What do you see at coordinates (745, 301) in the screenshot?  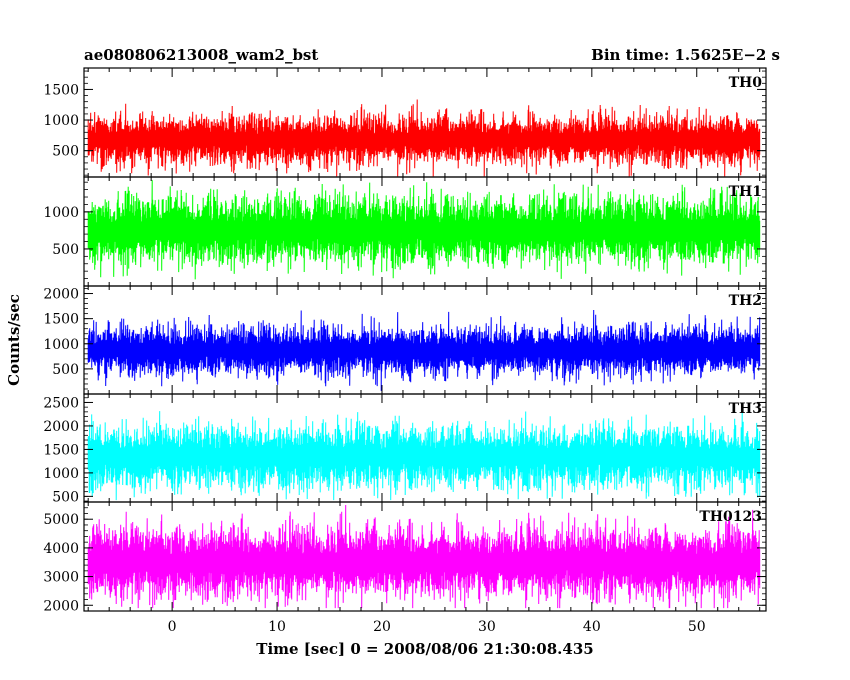 I see `panel-label-th2: TH2` at bounding box center [745, 301].